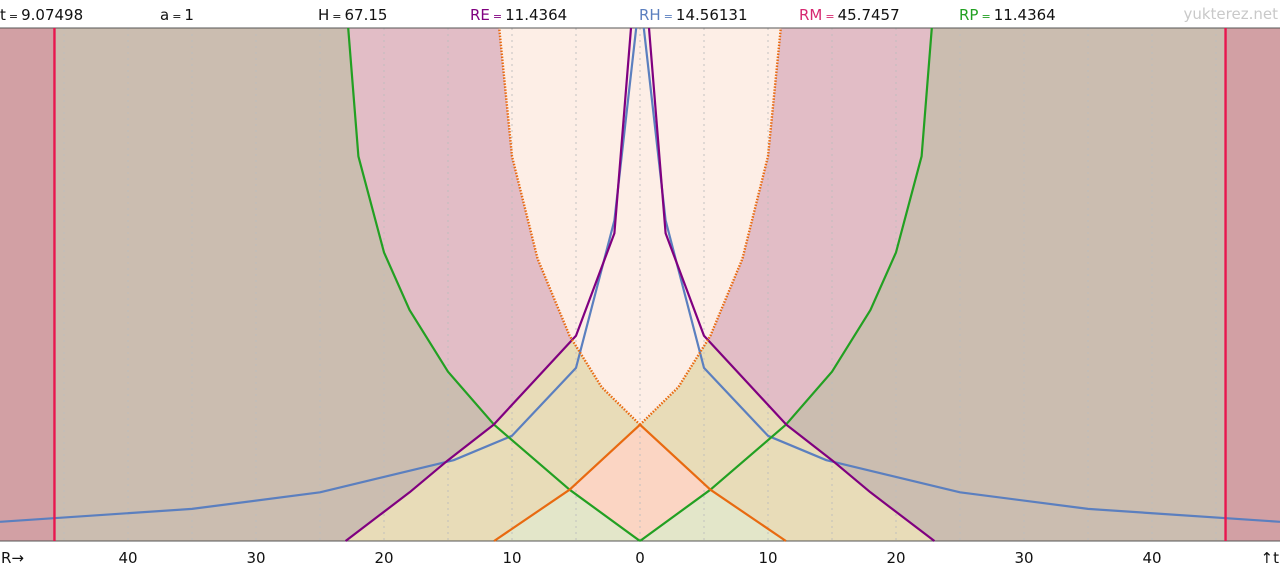 The height and width of the screenshot is (571, 1280). What do you see at coordinates (710, 226) in the screenshot?
I see `curve-light-cone-future-right` at bounding box center [710, 226].